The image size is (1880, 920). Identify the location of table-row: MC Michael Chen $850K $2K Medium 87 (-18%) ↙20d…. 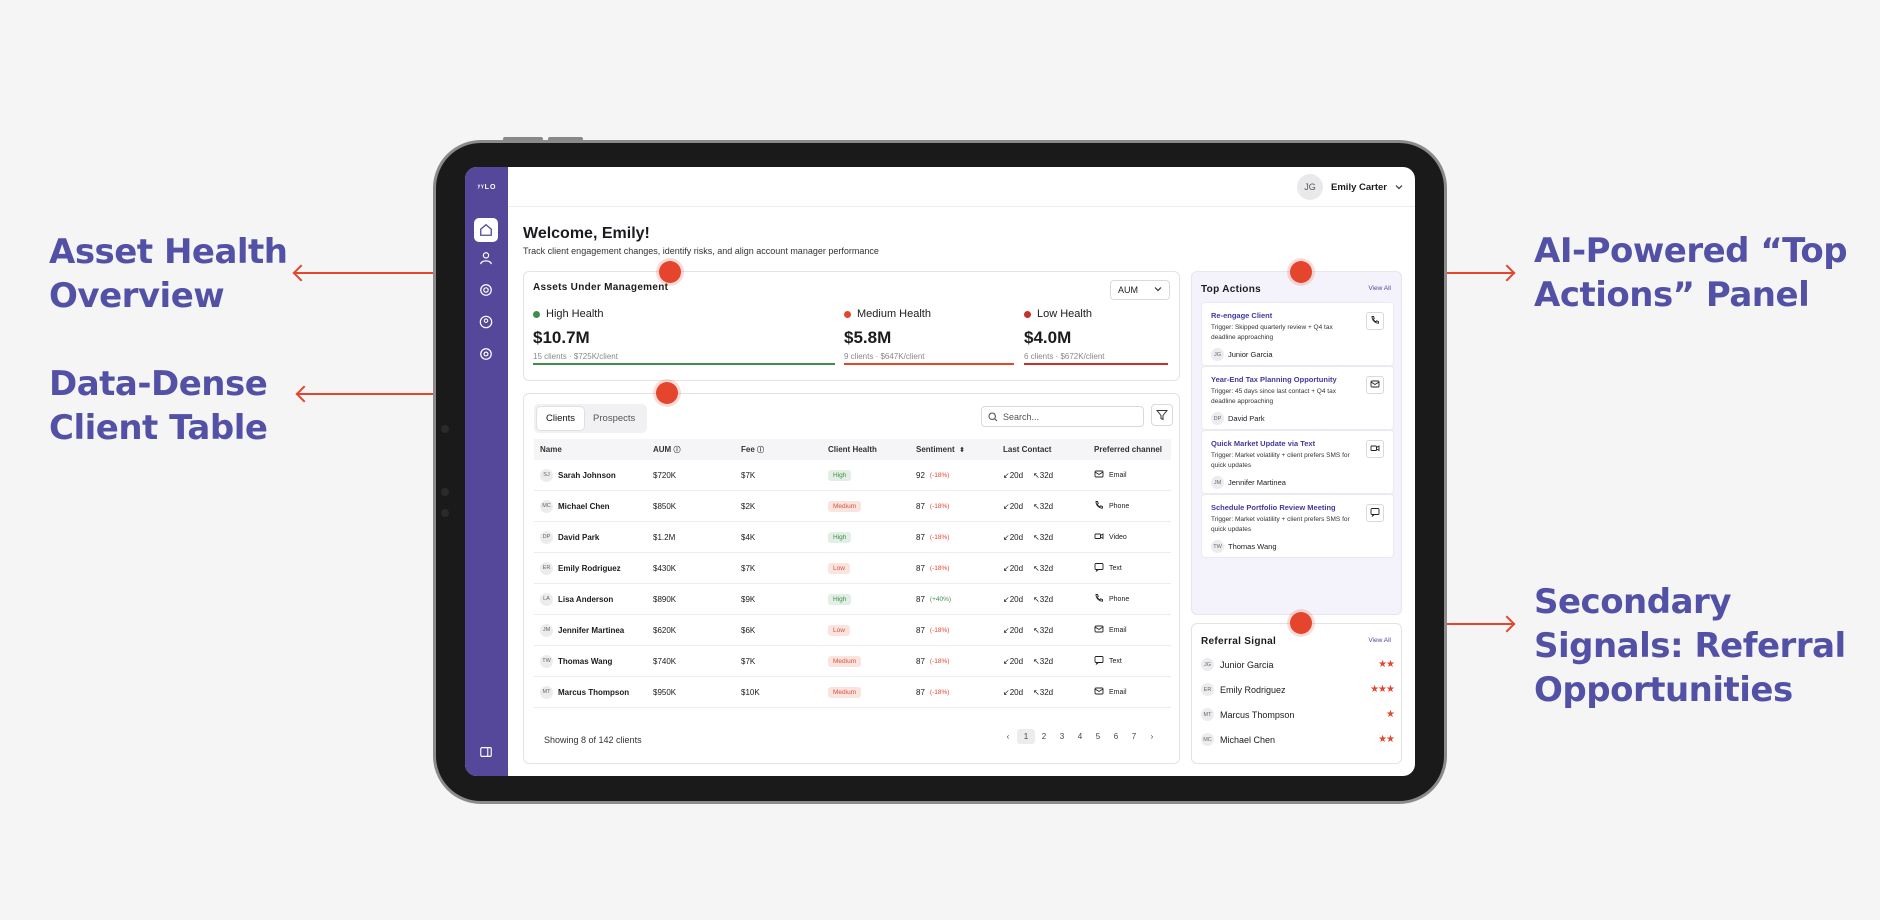
(852, 506).